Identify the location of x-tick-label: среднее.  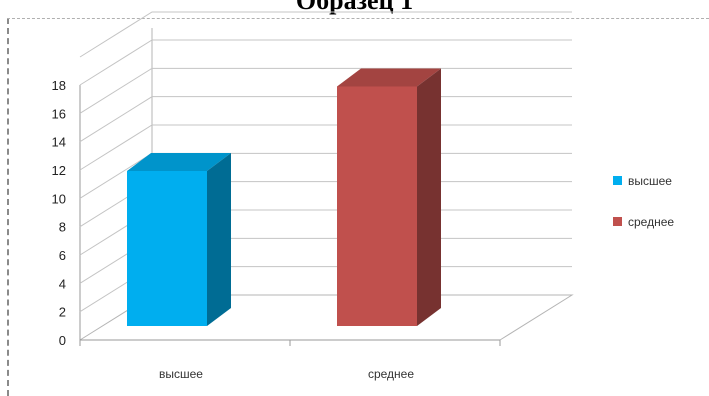
(391, 374).